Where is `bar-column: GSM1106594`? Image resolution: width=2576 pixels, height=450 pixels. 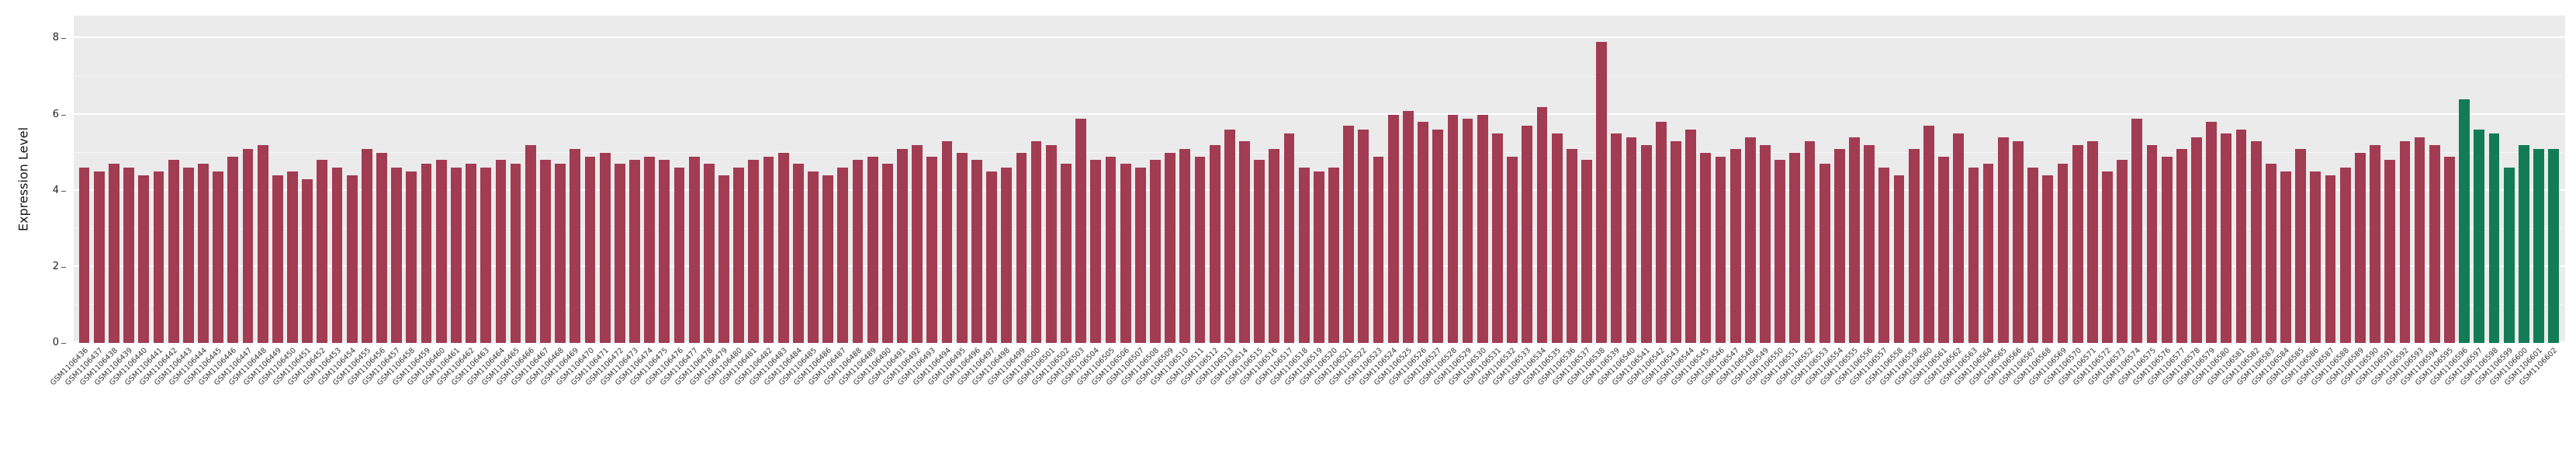 bar-column: GSM1106594 is located at coordinates (2420, 201).